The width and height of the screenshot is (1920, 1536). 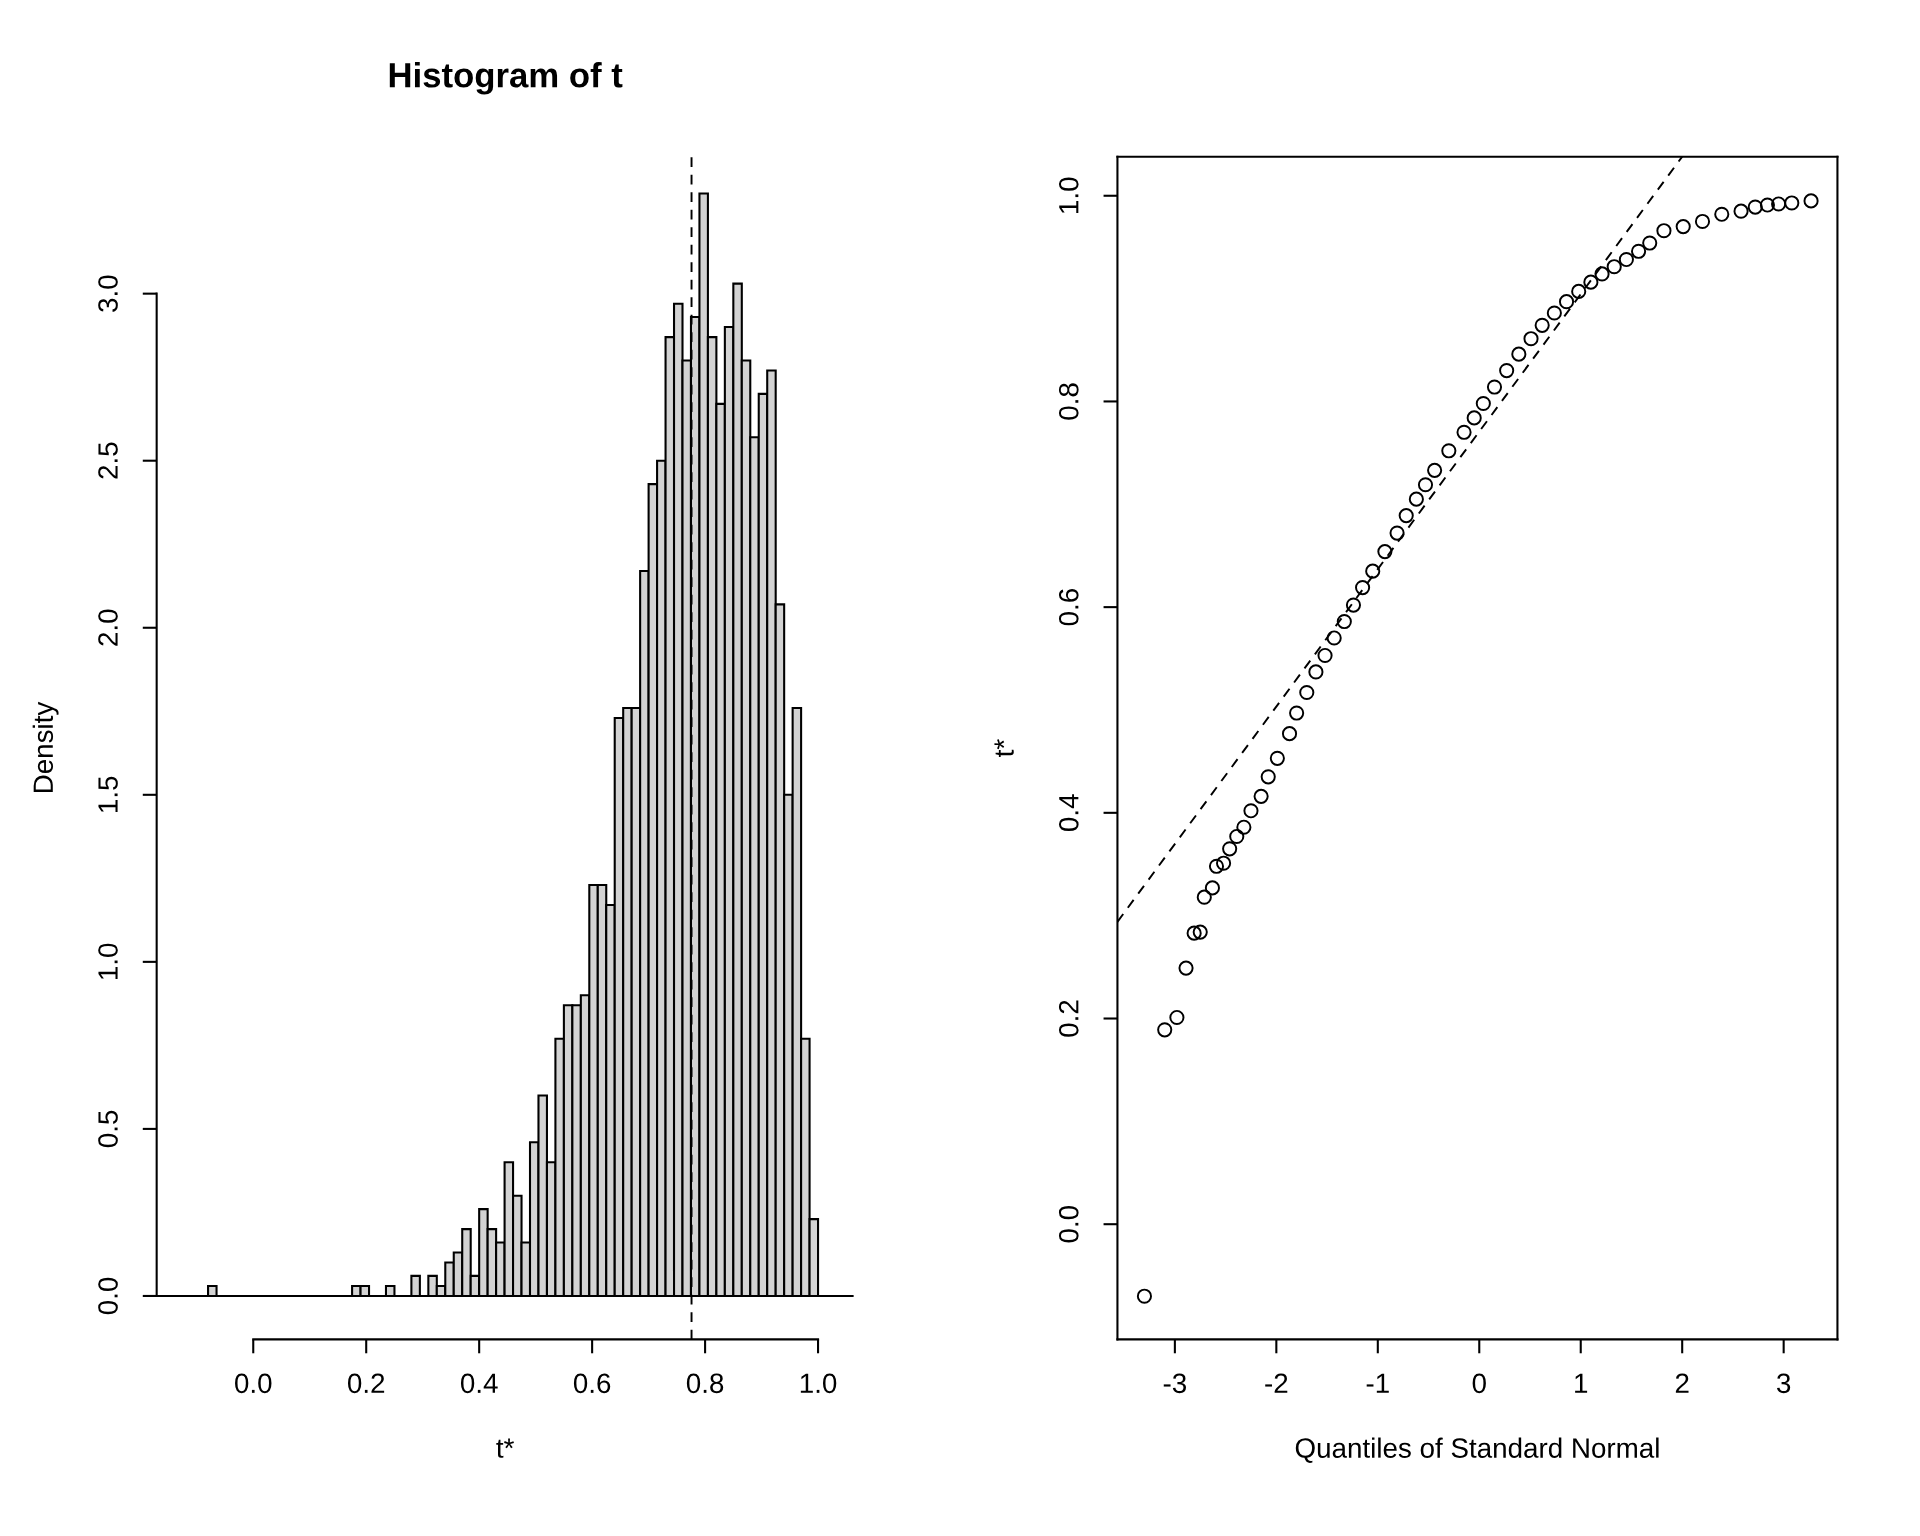 I want to click on x-tick-label: 3, so click(x=1784, y=1383).